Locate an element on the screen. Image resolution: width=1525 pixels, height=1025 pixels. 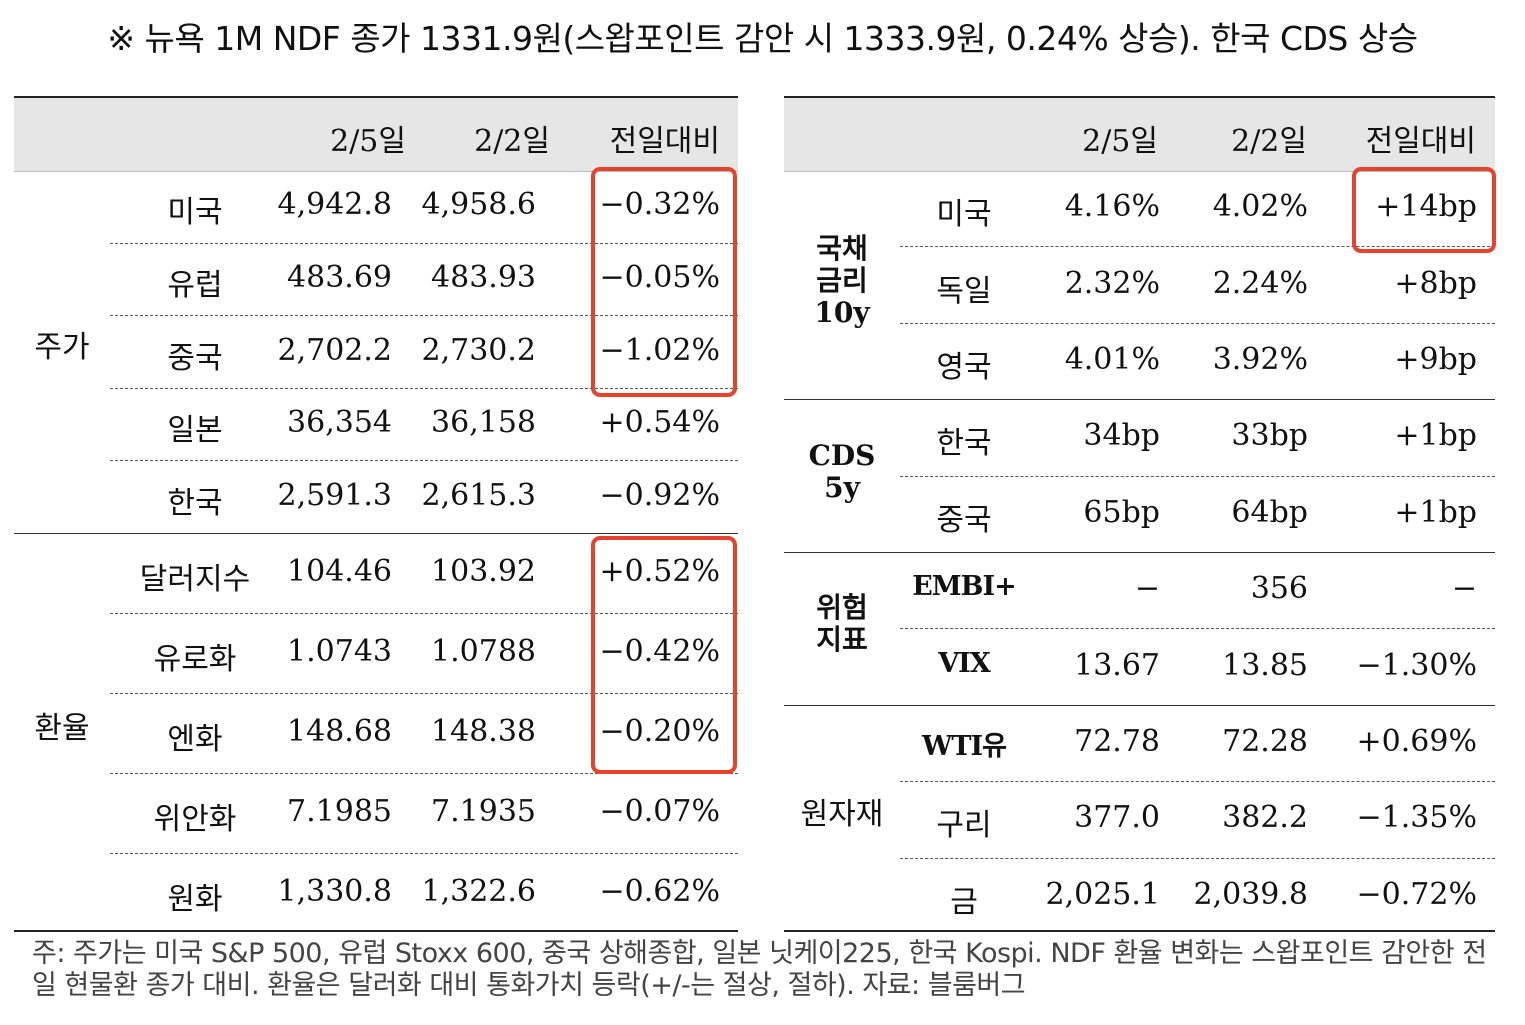
value-change: +0.69% is located at coordinates (1416, 741).